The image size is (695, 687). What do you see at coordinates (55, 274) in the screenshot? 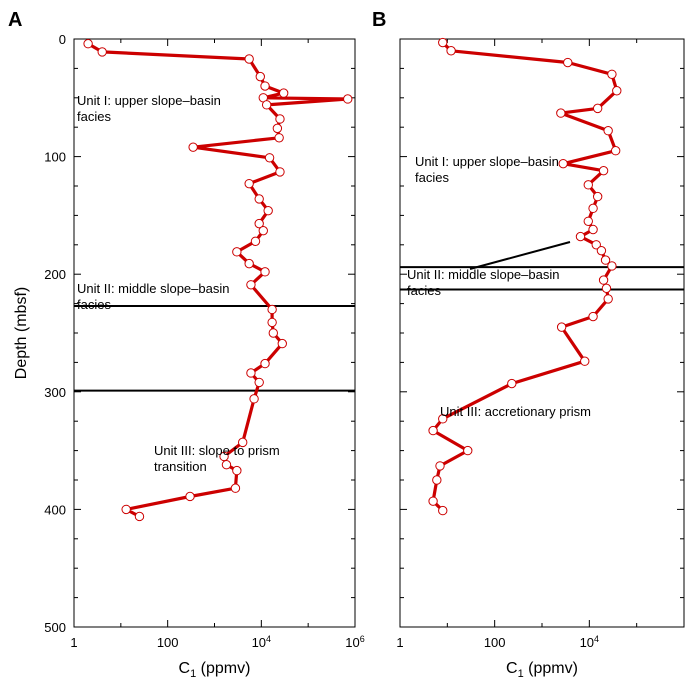
I see `y-tick-label: 200` at bounding box center [55, 274].